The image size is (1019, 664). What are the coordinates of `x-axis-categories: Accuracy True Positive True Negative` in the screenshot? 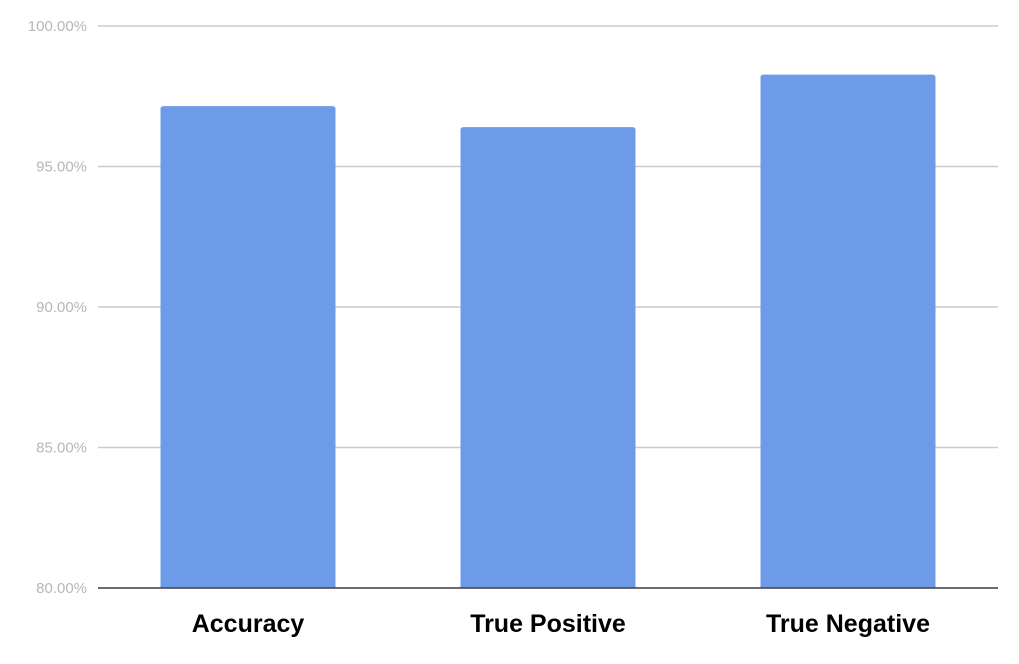 It's located at (561, 624).